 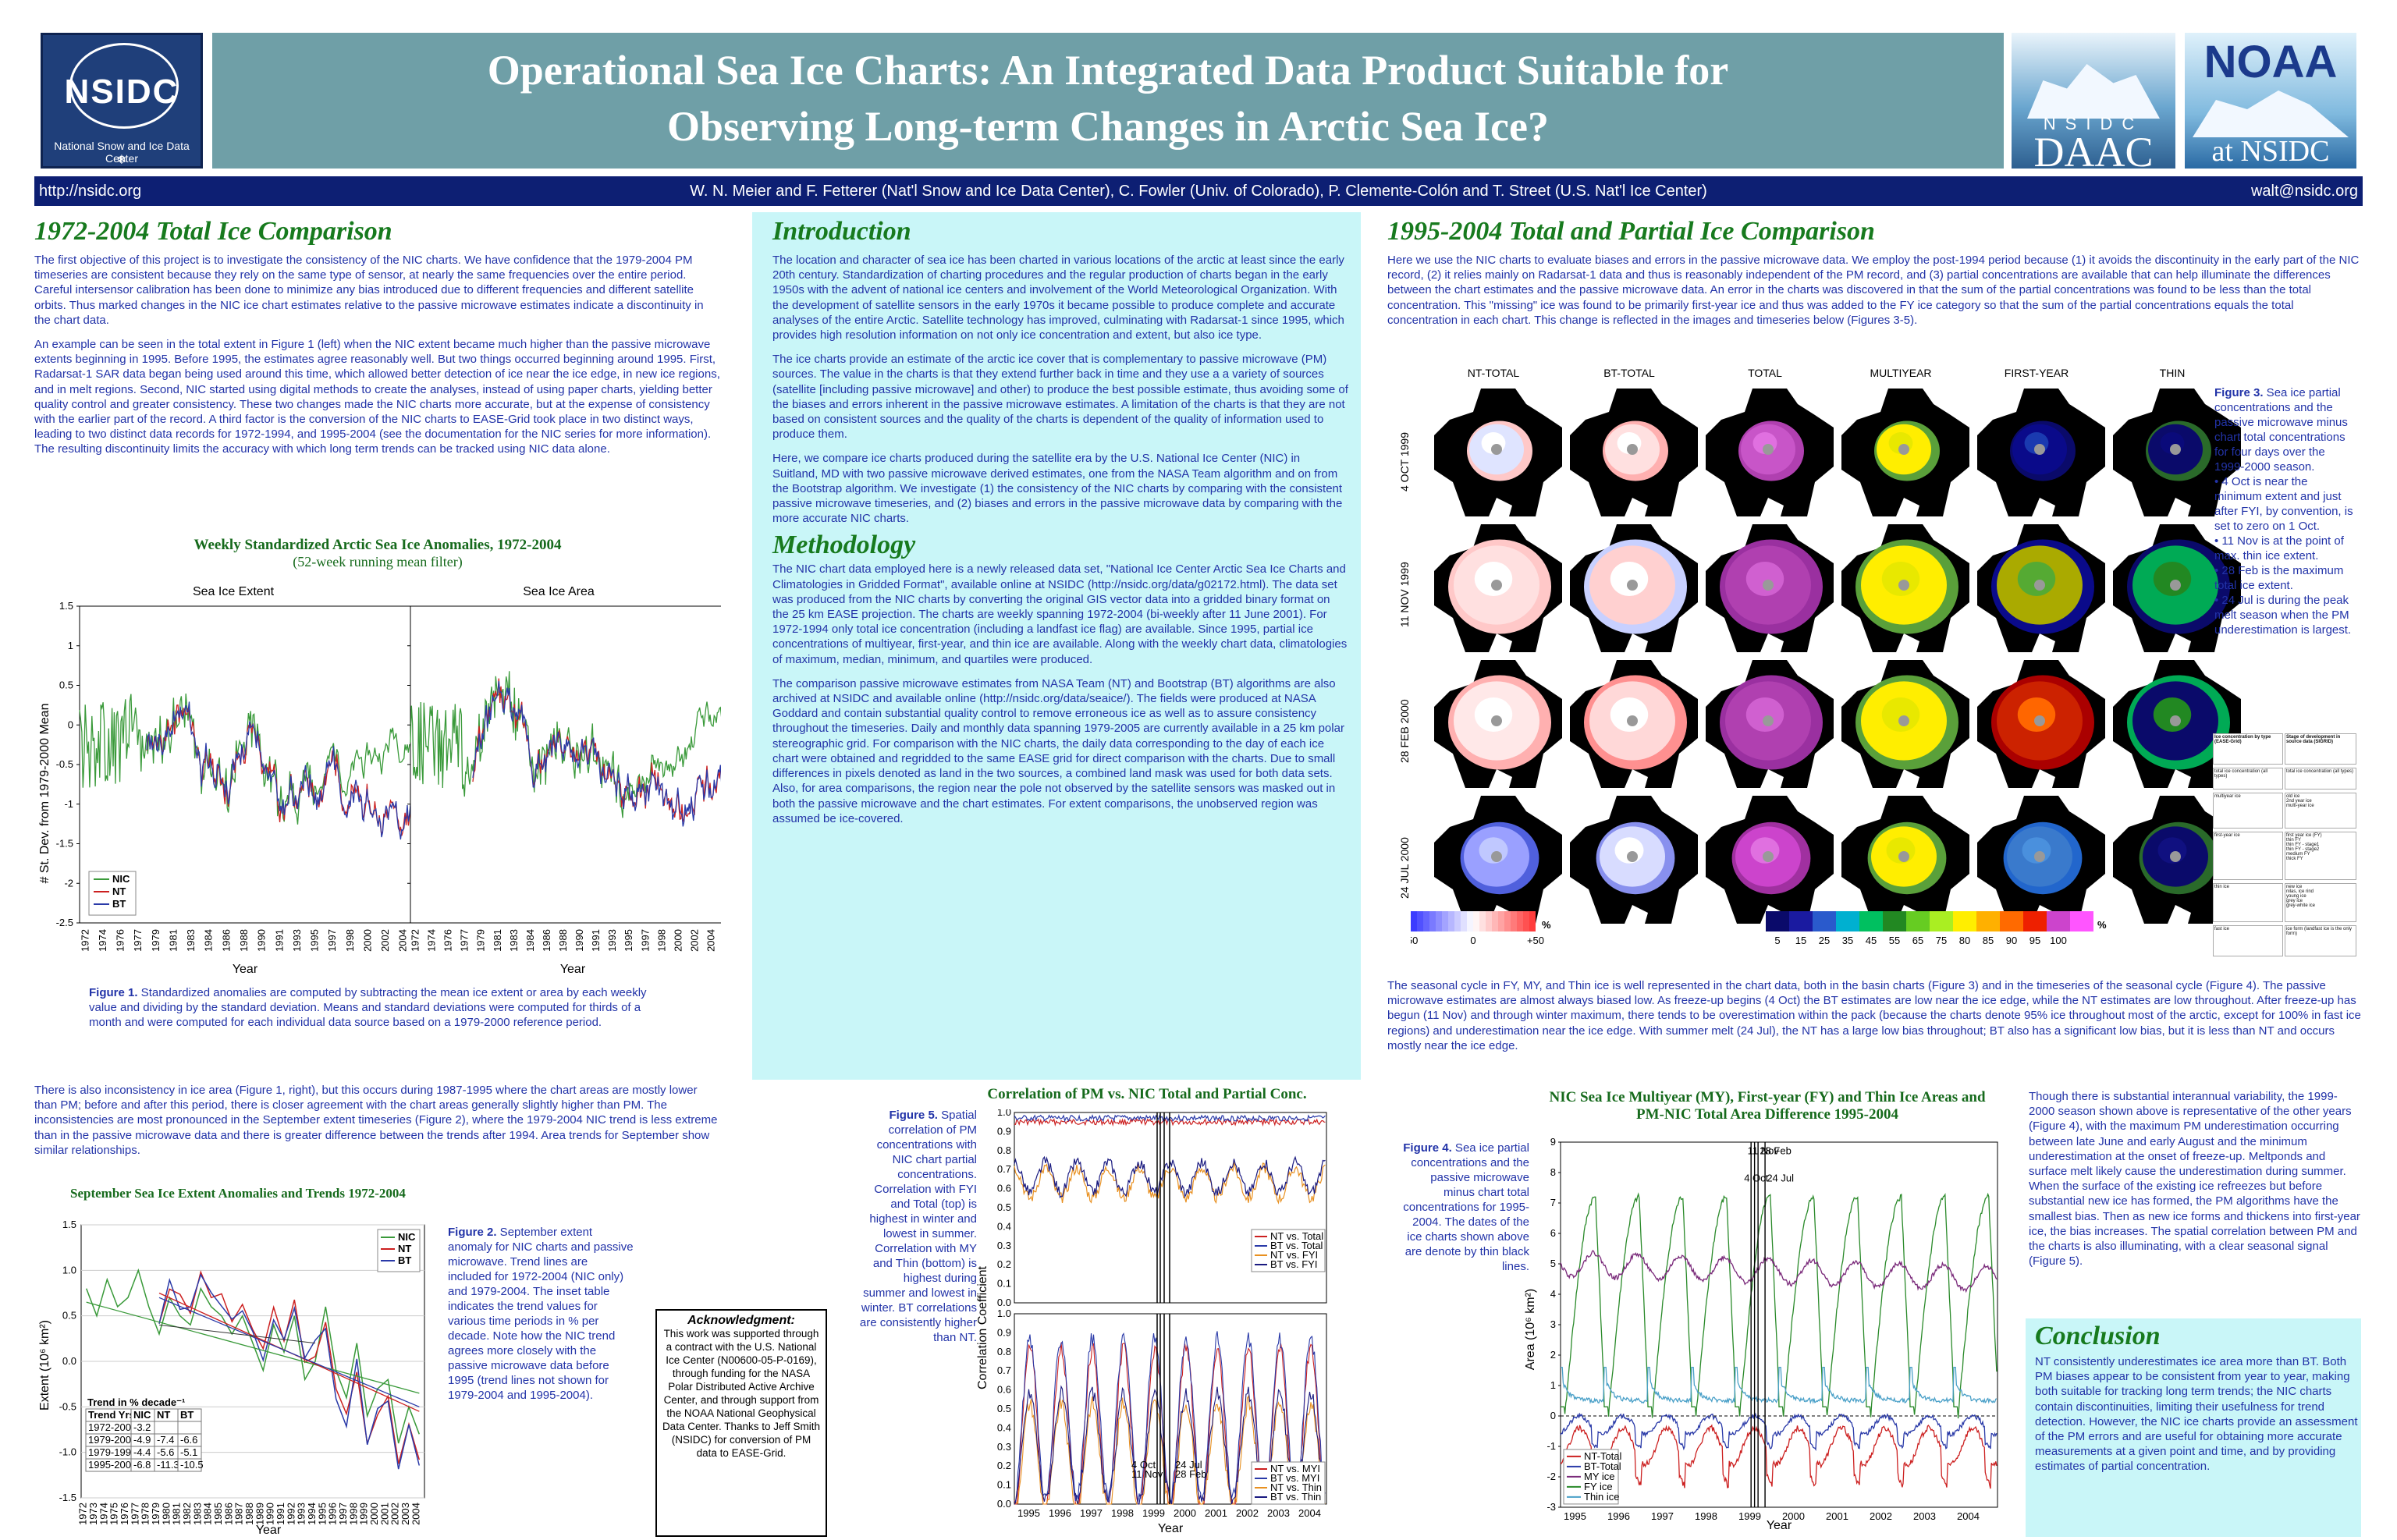 What do you see at coordinates (1404, 731) in the screenshot?
I see `map-row-label: 28 FEB 2000` at bounding box center [1404, 731].